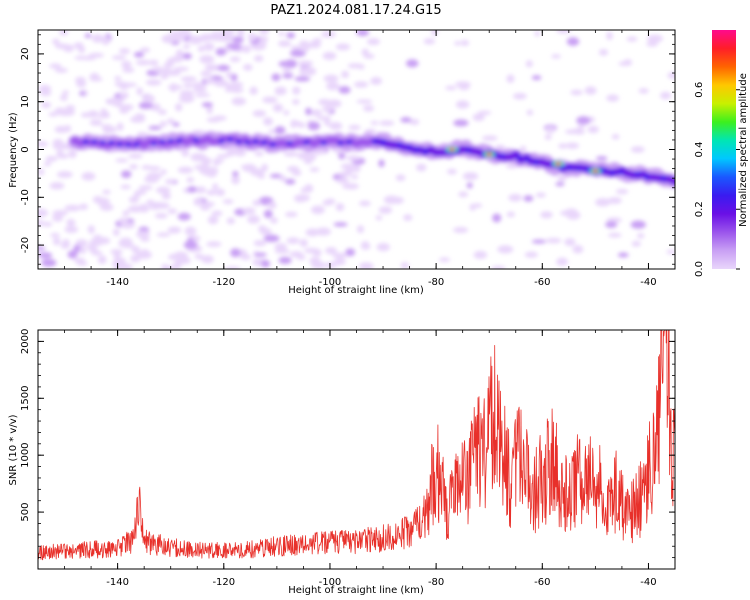 This screenshot has width=750, height=600. What do you see at coordinates (25, 341) in the screenshot?
I see `snr-y-tick-label: 2000` at bounding box center [25, 341].